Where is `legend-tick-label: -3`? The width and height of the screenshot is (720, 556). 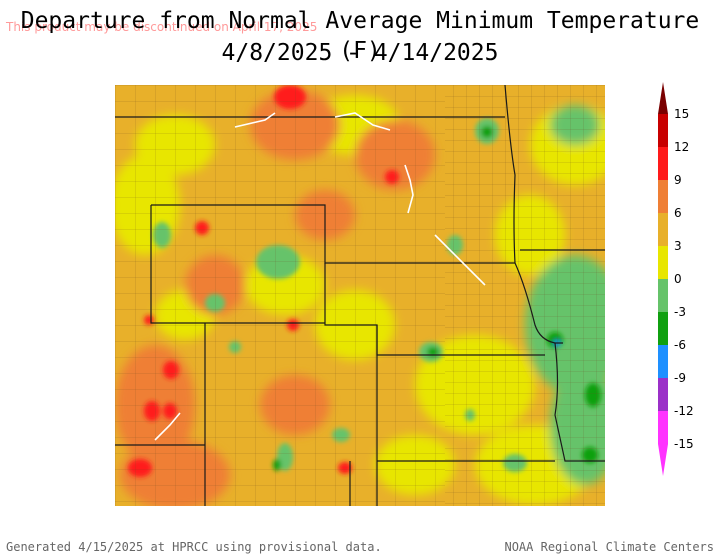 legend-tick-label: -3 is located at coordinates (680, 312).